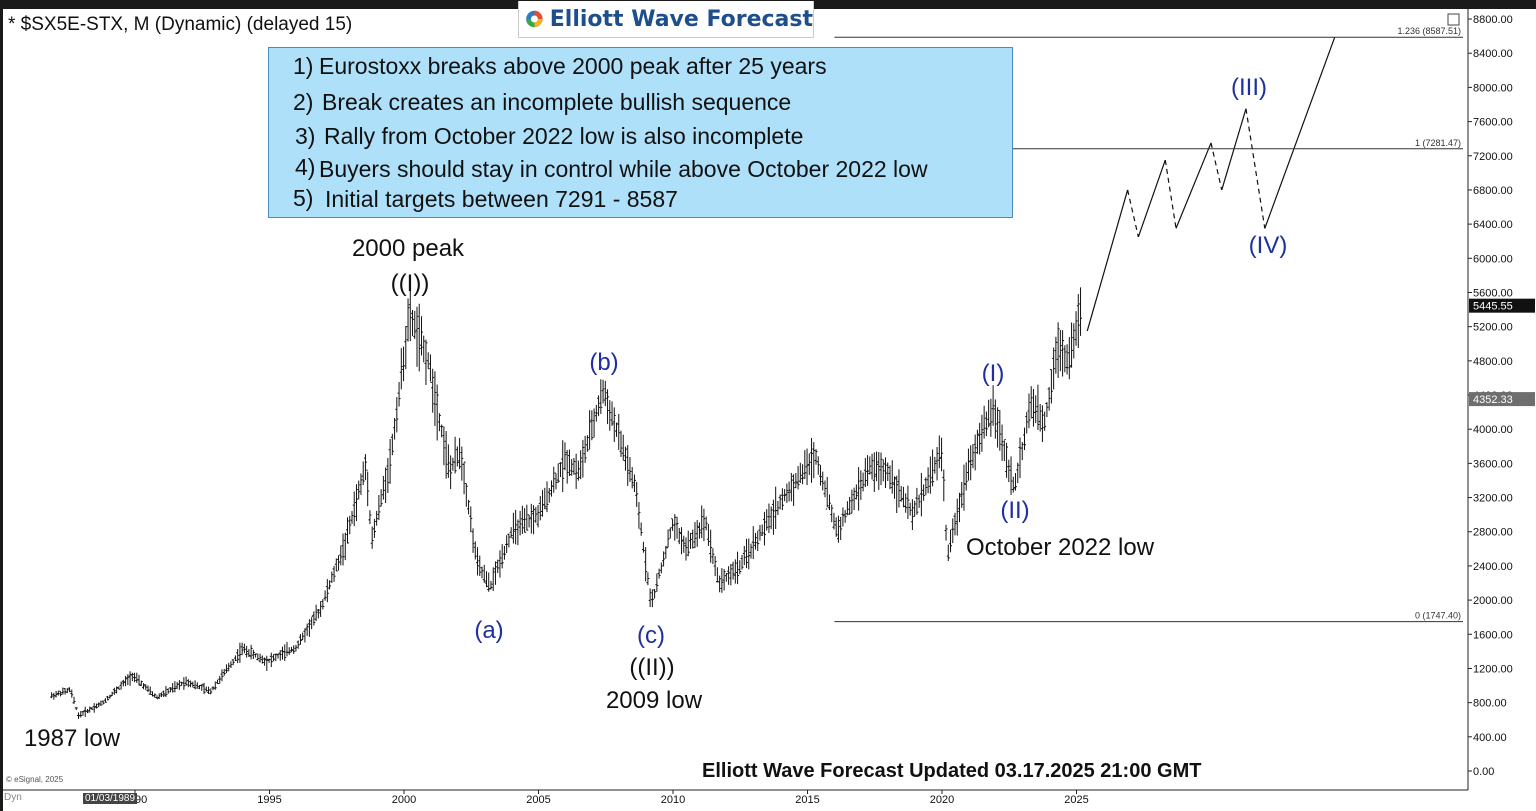 The image size is (1536, 811). I want to click on wave-label-c: (c), so click(651, 635).